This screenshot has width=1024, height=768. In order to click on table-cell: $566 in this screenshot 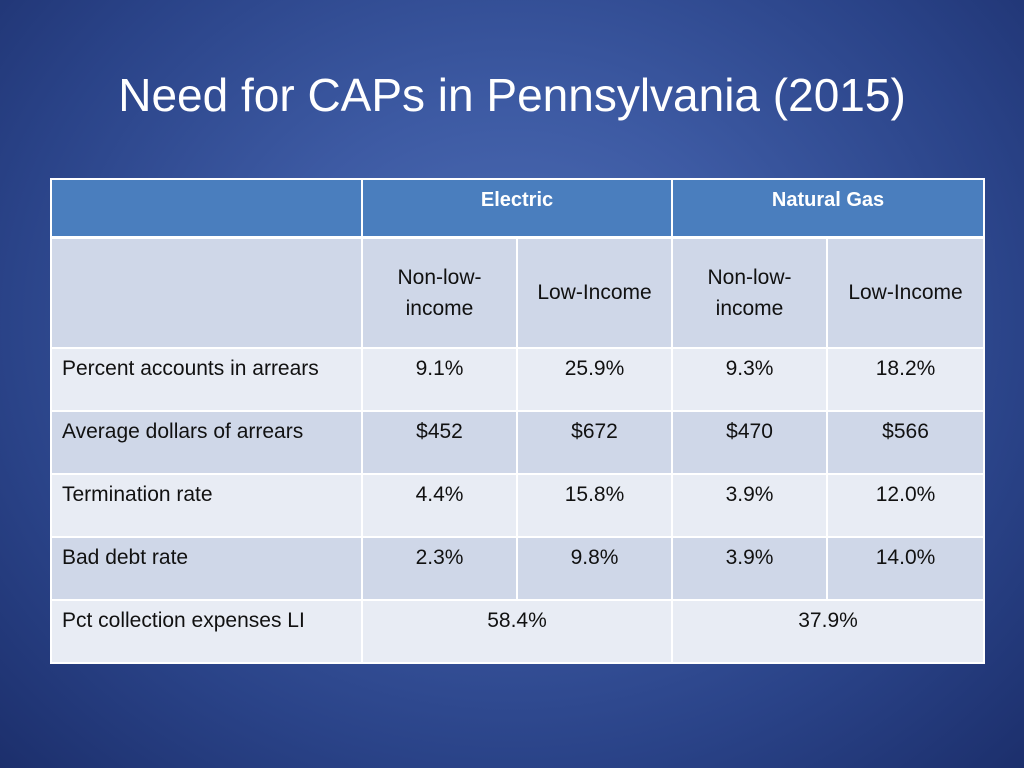, I will do `click(906, 442)`.